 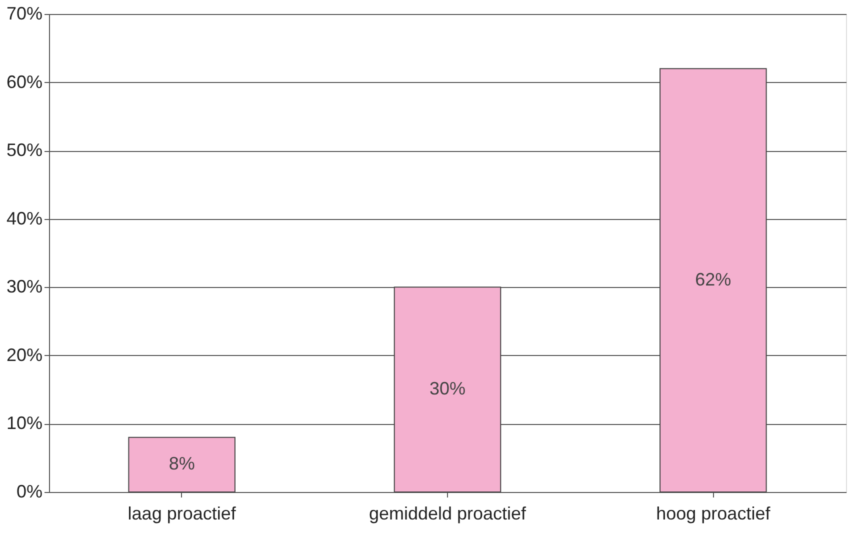 What do you see at coordinates (24, 354) in the screenshot?
I see `y-tick-label: 20%` at bounding box center [24, 354].